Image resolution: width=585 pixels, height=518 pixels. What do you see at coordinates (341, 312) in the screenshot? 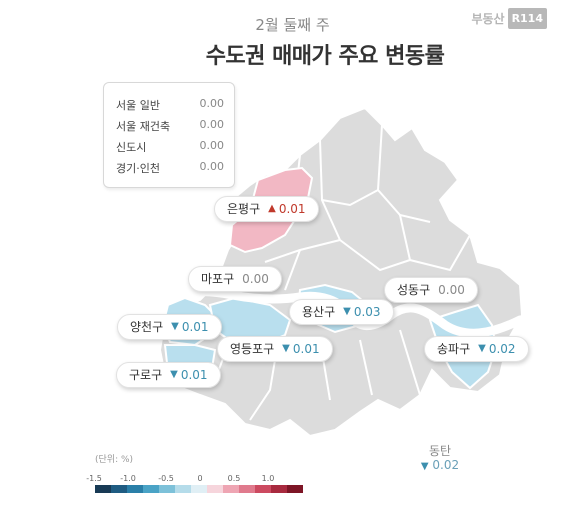
I see `tag-yongsan: 용산구 ▼ 0.03` at bounding box center [341, 312].